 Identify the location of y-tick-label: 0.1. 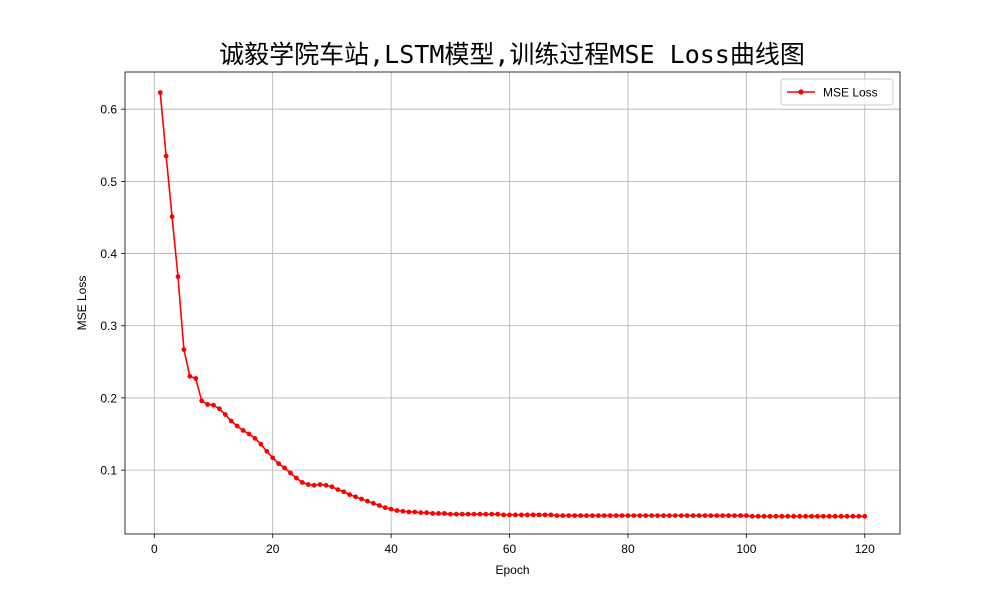
(108, 471).